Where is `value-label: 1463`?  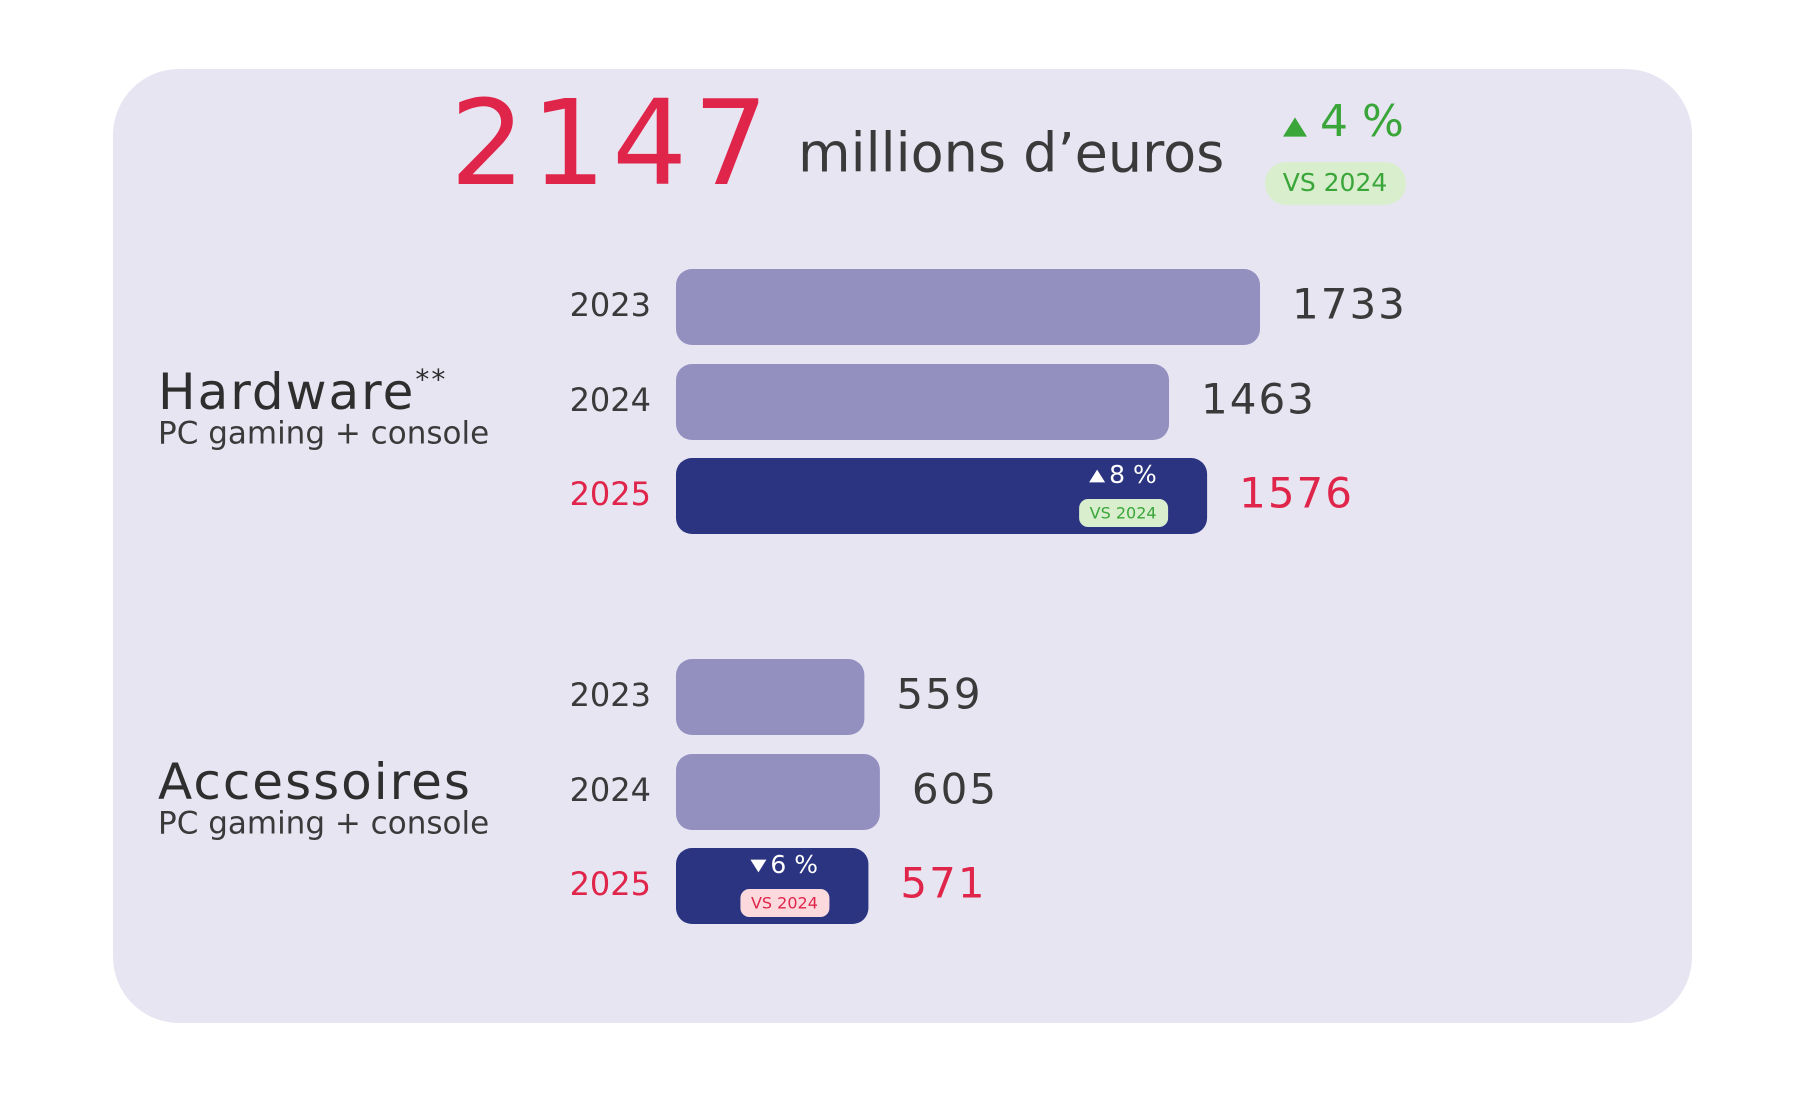
value-label: 1463 is located at coordinates (1258, 399).